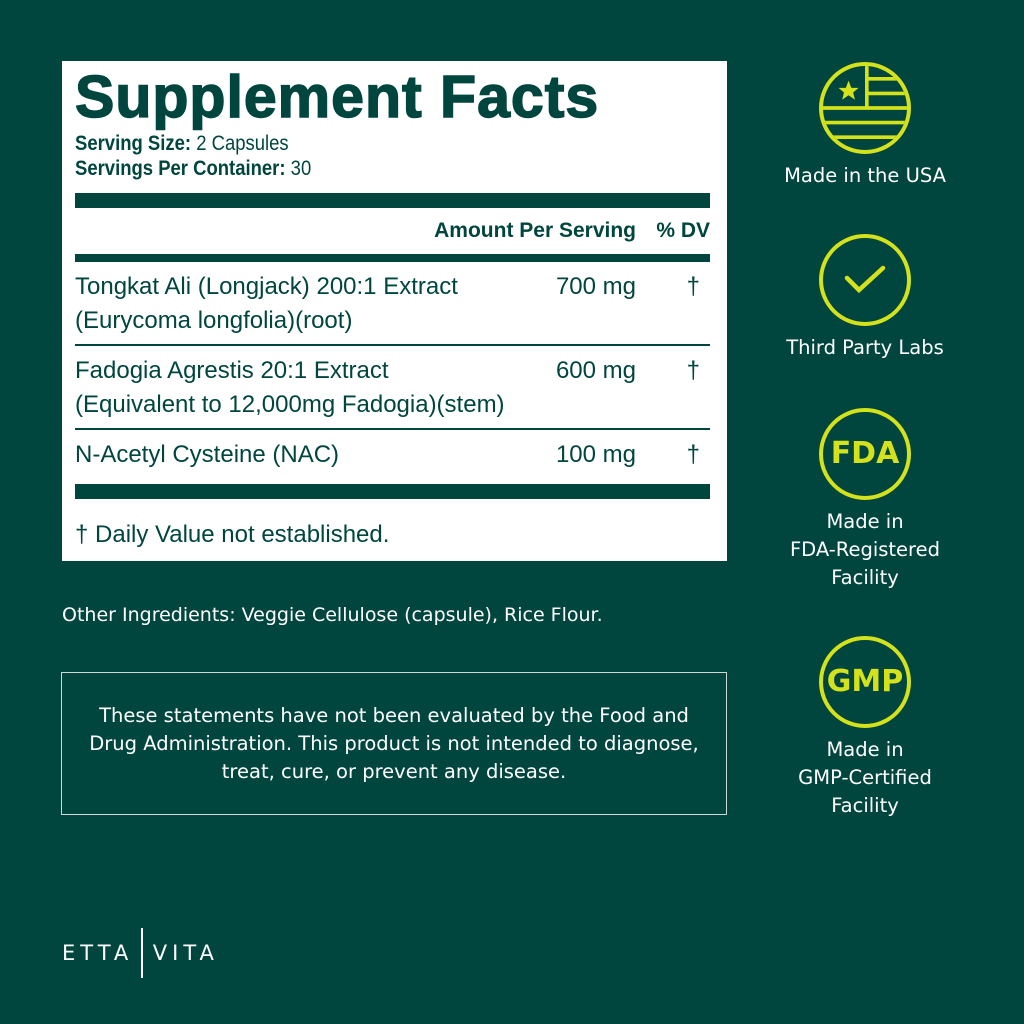 The height and width of the screenshot is (1024, 1024). I want to click on fda-icon: FDA, so click(865, 454).